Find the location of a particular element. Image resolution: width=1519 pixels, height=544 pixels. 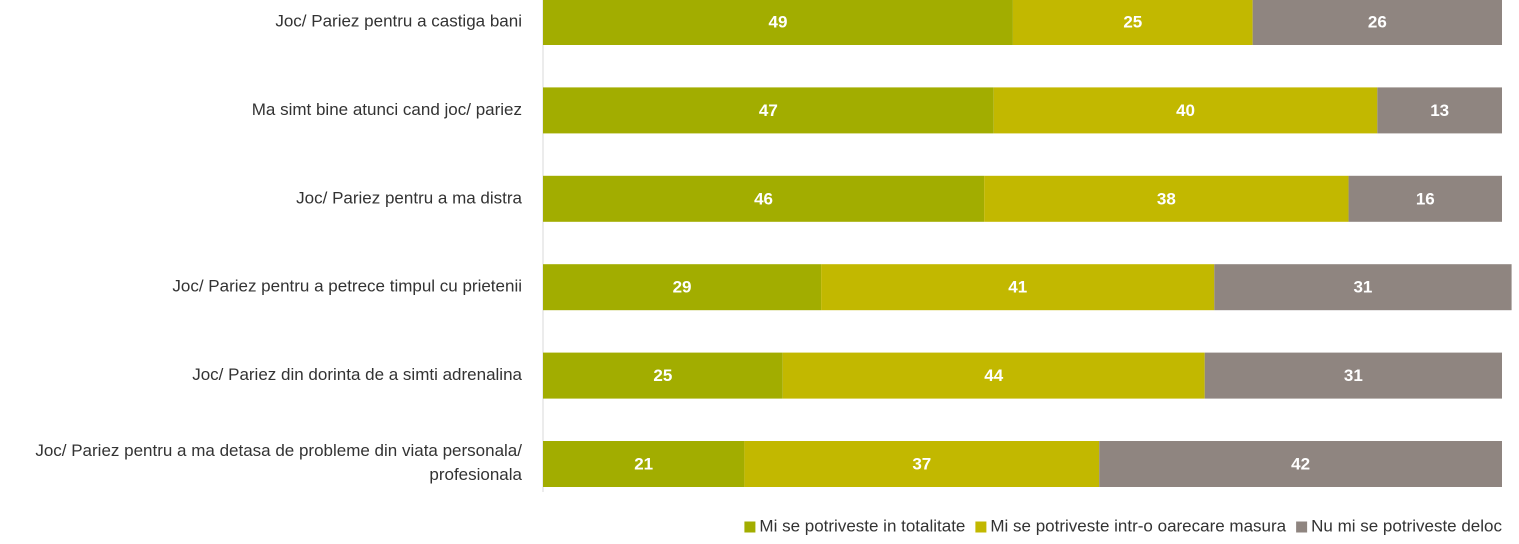

data-label: 47 is located at coordinates (768, 110).